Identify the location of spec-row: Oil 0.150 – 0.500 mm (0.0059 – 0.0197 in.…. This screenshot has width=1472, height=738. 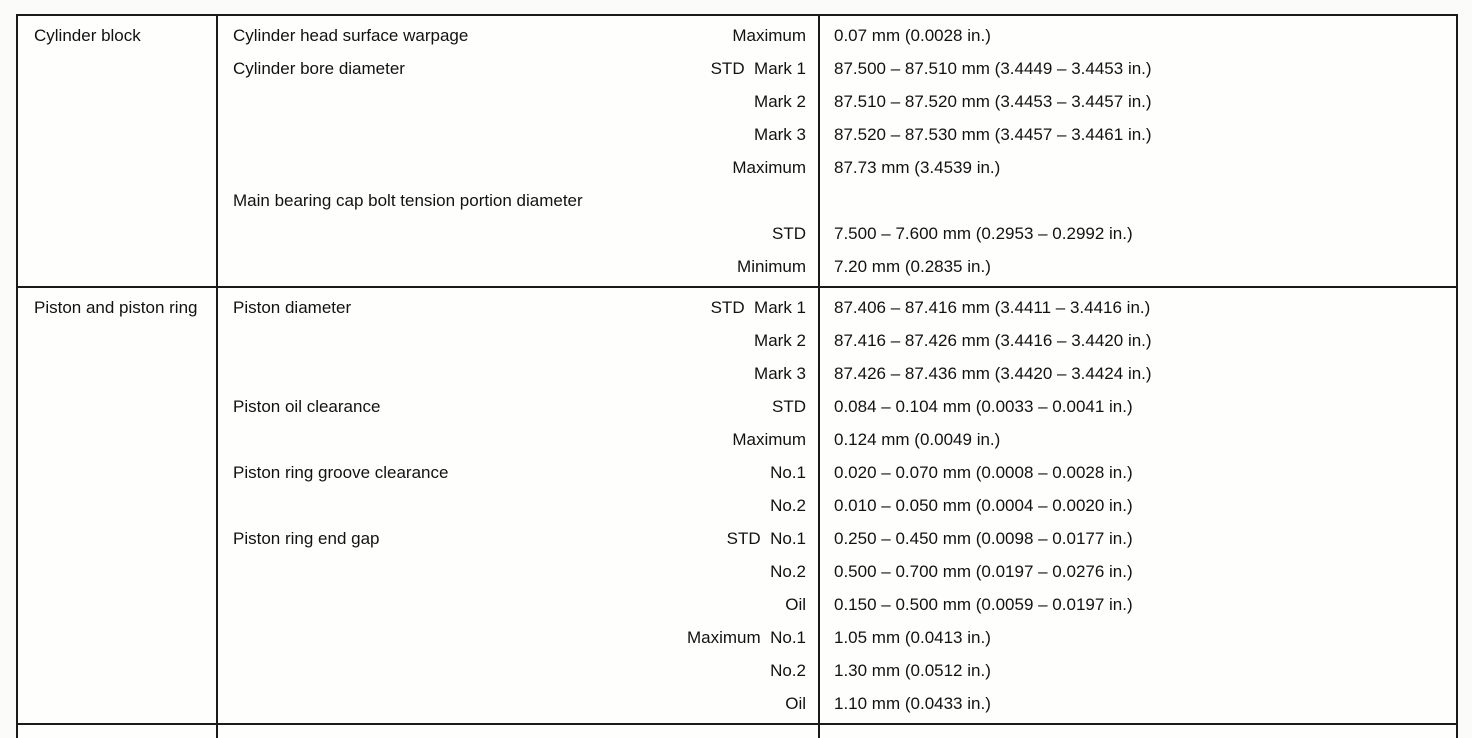
(837, 604).